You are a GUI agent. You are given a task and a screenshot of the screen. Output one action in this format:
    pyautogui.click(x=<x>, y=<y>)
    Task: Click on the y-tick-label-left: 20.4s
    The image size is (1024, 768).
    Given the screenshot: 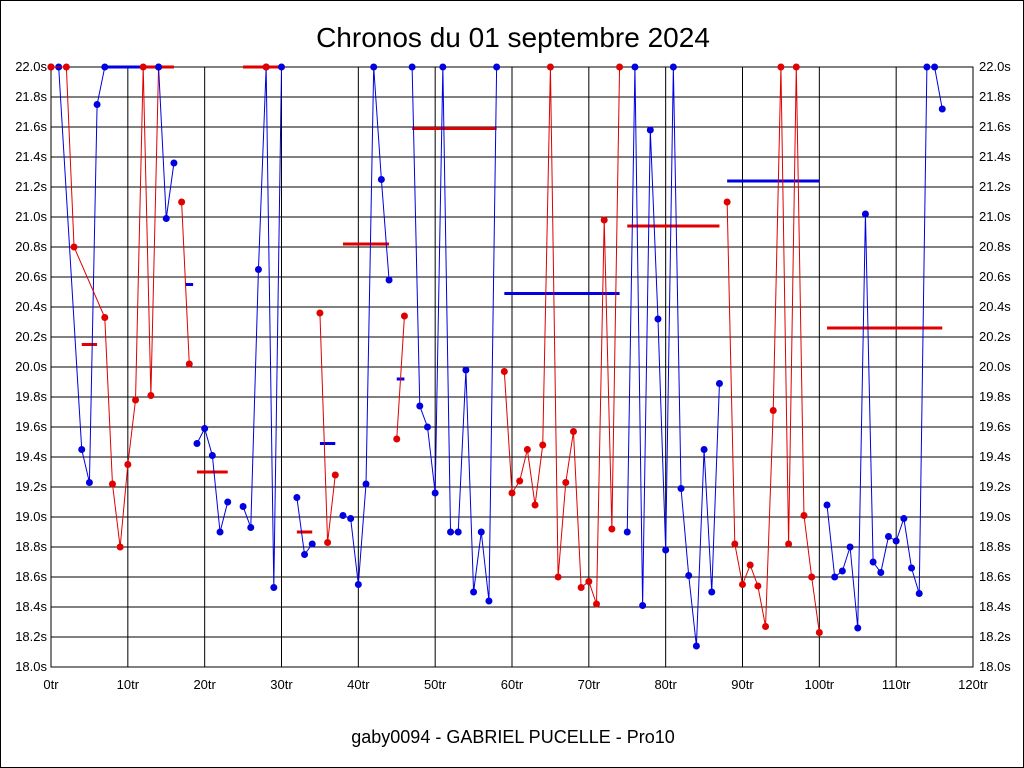 What is the action you would take?
    pyautogui.click(x=31, y=306)
    